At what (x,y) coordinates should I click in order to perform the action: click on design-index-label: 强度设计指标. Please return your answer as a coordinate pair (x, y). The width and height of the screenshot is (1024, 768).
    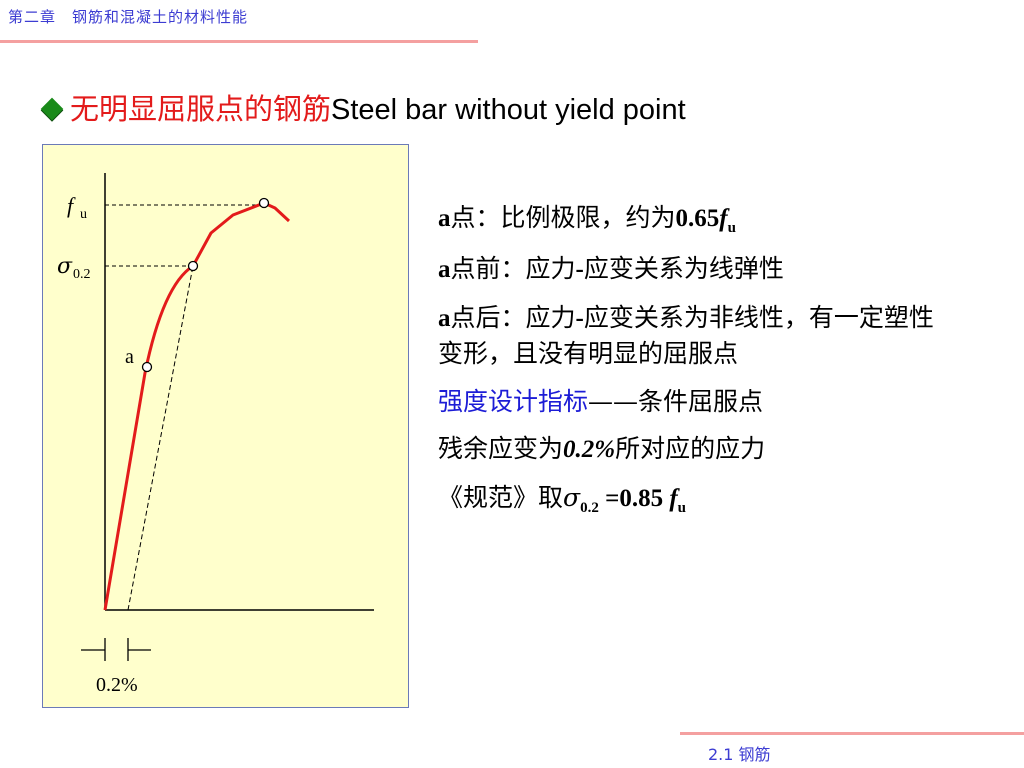
    Looking at the image, I should click on (513, 401).